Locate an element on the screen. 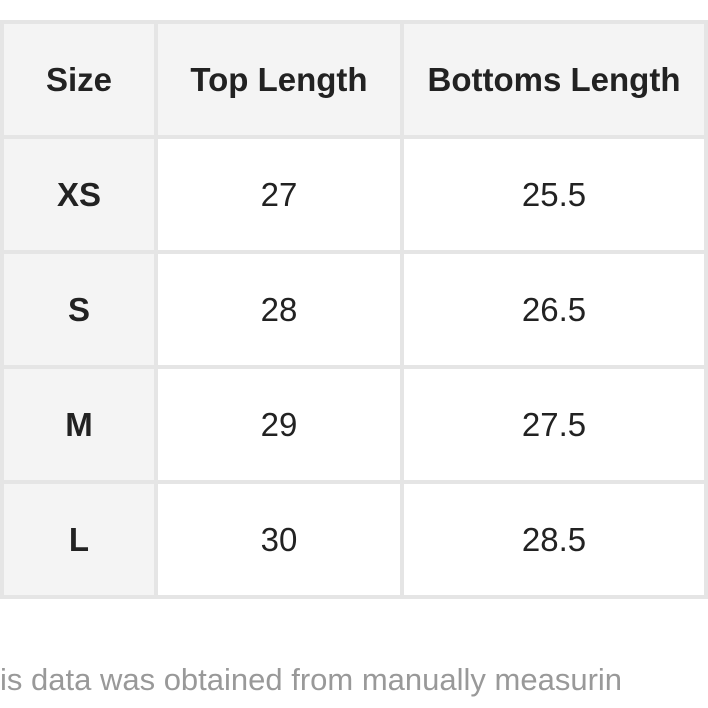 The height and width of the screenshot is (708, 708). top-length-cell: 30 is located at coordinates (279, 539).